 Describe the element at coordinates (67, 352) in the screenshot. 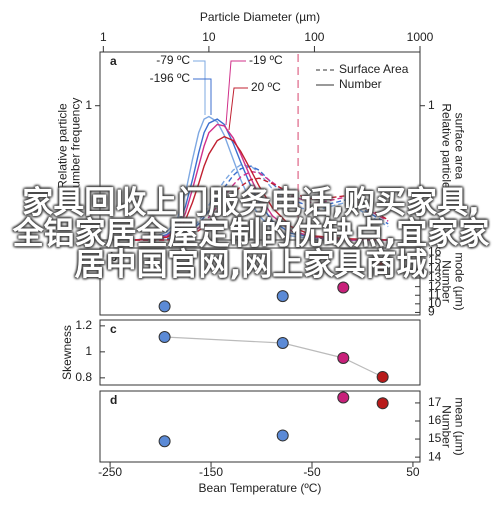

I see `axis-label: Skewness` at that location.